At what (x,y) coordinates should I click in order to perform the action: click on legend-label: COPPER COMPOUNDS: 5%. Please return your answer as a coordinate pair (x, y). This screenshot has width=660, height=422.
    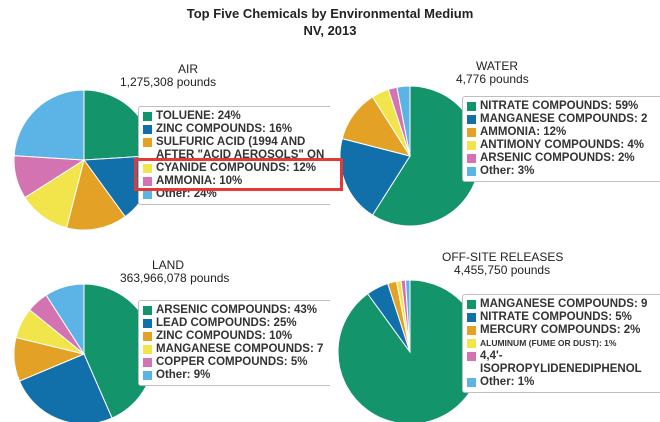
    Looking at the image, I should click on (232, 362).